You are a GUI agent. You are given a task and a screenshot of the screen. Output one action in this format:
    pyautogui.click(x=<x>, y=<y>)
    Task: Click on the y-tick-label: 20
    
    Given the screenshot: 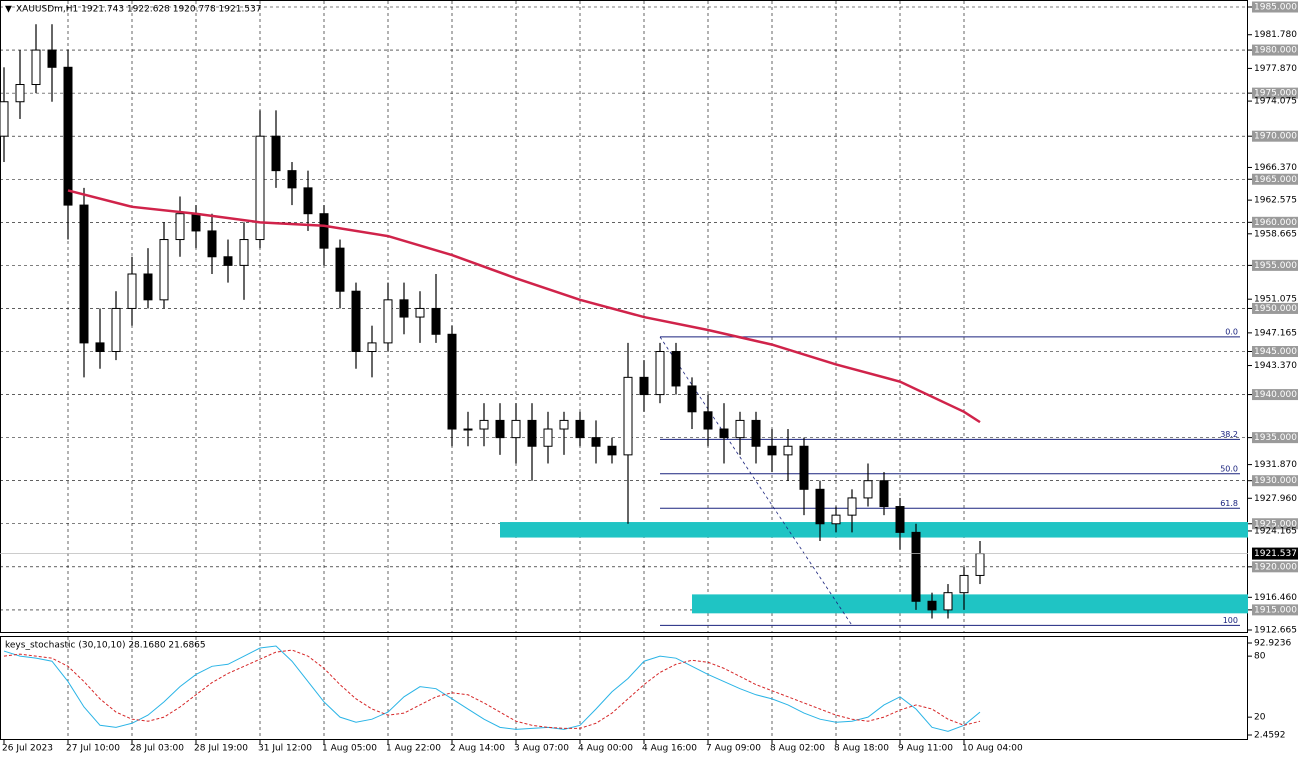 What is the action you would take?
    pyautogui.click(x=1260, y=718)
    